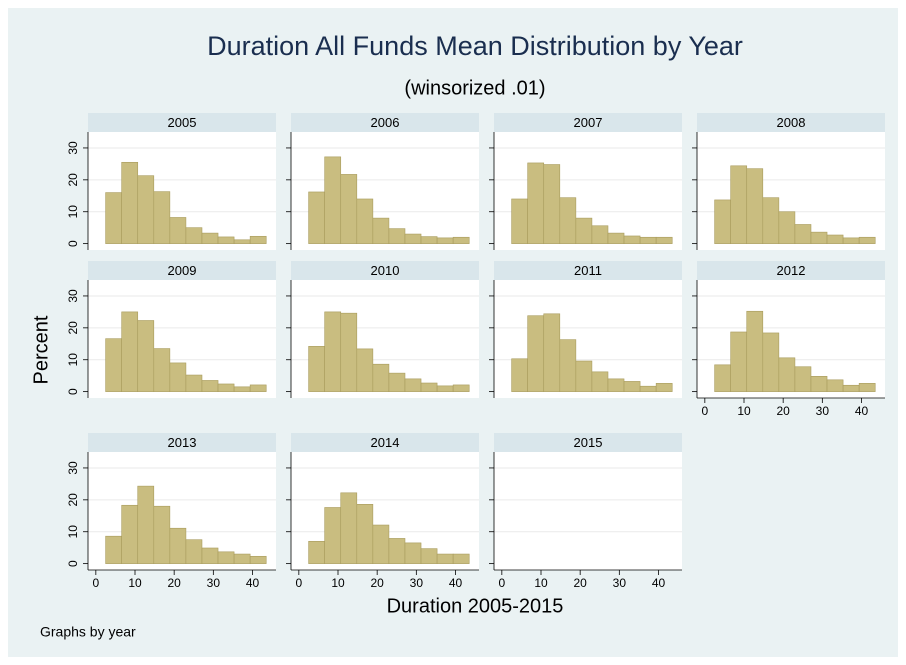 This screenshot has width=906, height=665. I want to click on panel-title: 2010, so click(385, 270).